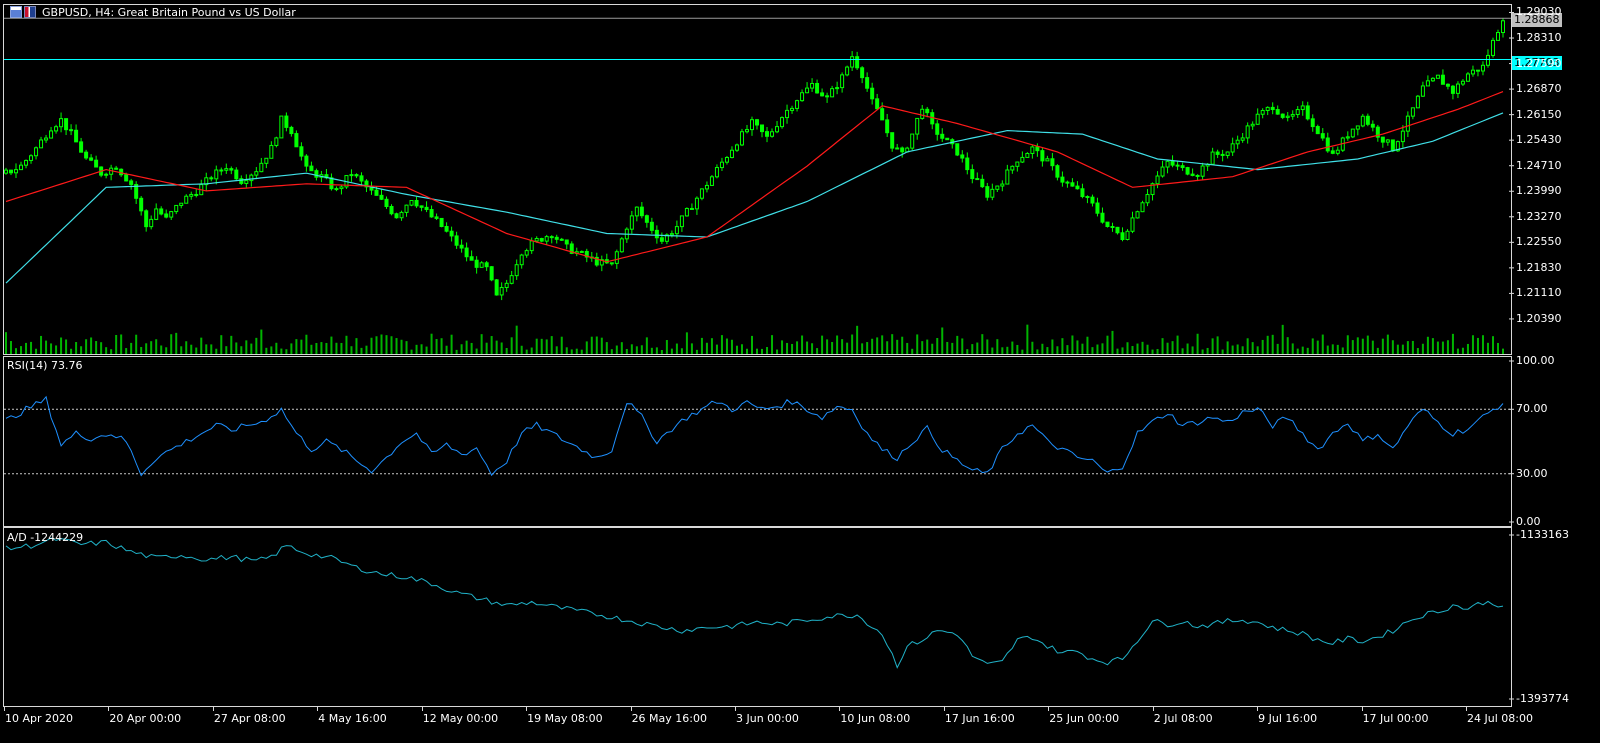 This screenshot has height=743, width=1600. Describe the element at coordinates (1539, 191) in the screenshot. I see `price-tick-label: 1.23990` at that location.